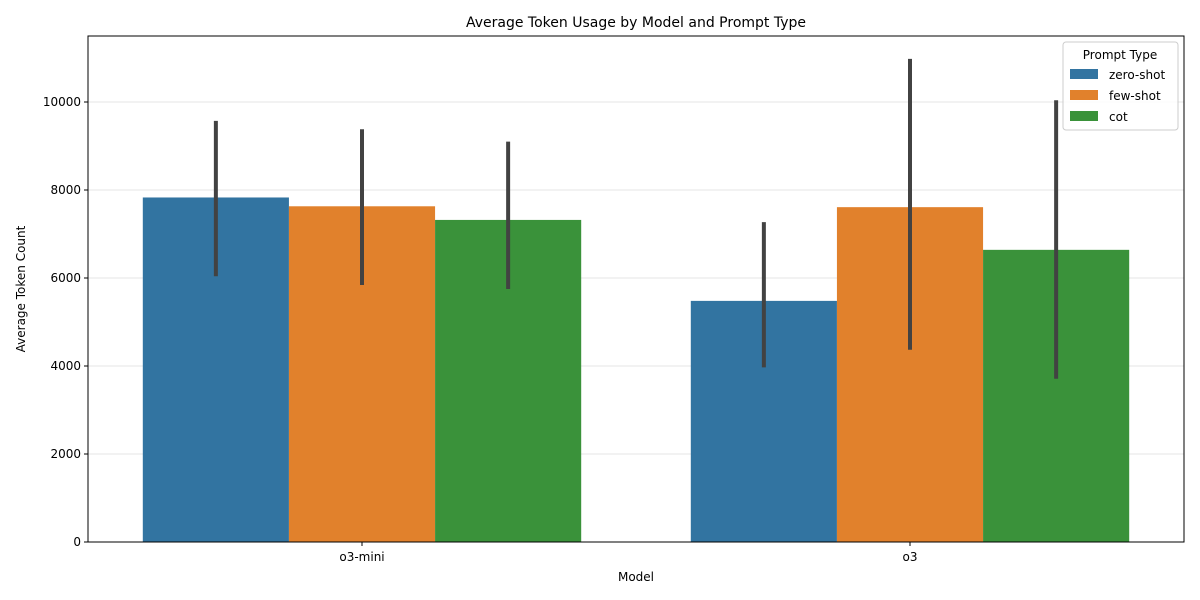  Describe the element at coordinates (21, 288) in the screenshot. I see `y-axis-label: Average Token Count` at that location.